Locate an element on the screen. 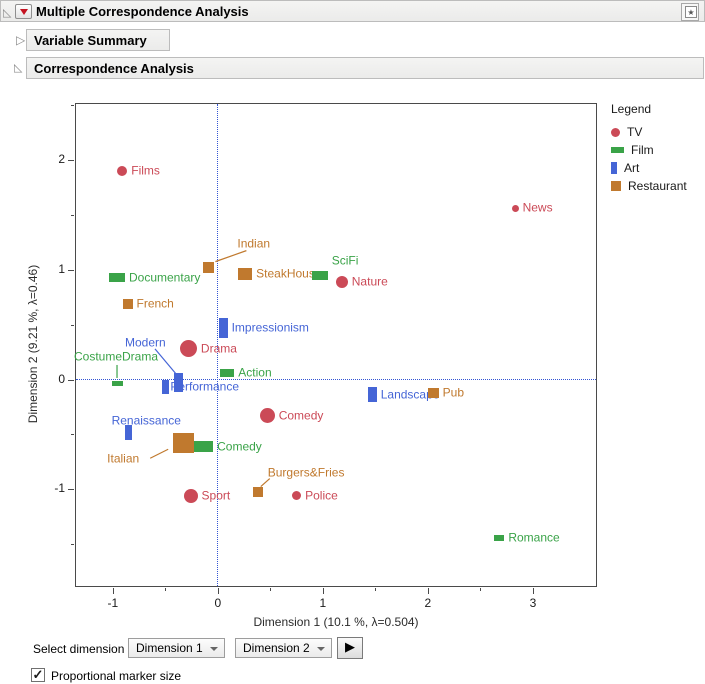 This screenshot has width=705, height=684. x-tick-label: 0 is located at coordinates (218, 603).